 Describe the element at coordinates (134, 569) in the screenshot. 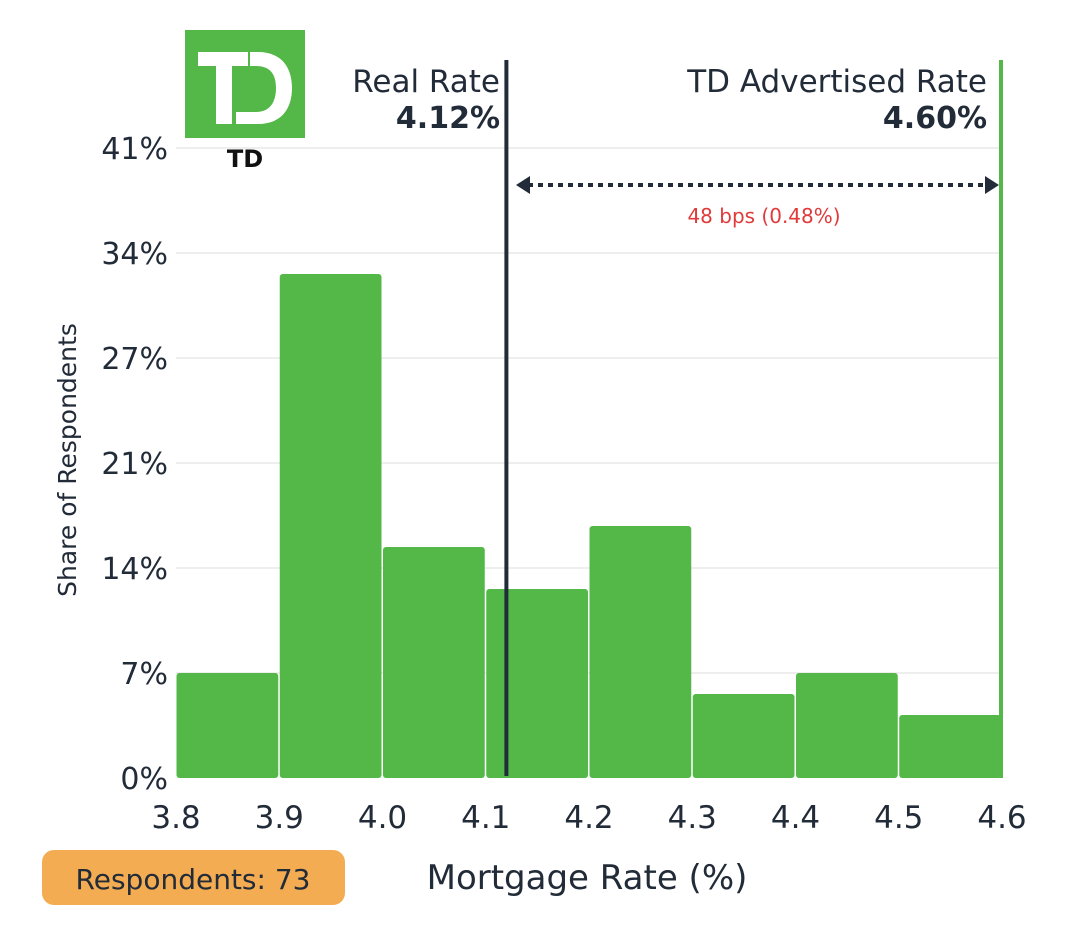

I see `y-tick-label: 14%` at that location.